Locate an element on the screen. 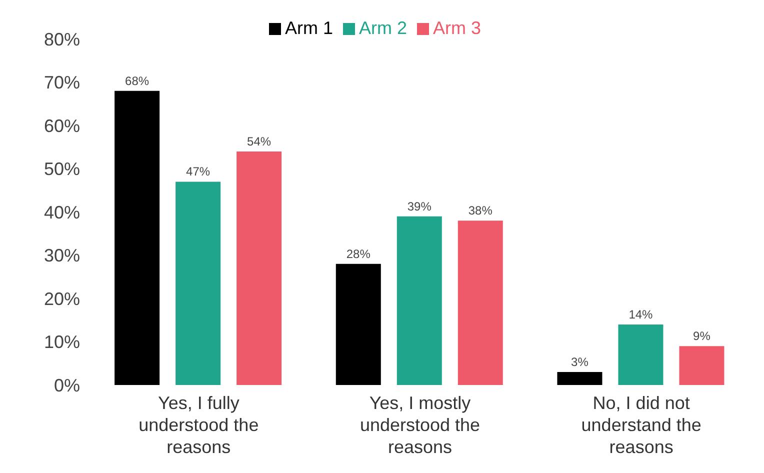 The height and width of the screenshot is (473, 764). y-tick-label: 0% is located at coordinates (67, 385).